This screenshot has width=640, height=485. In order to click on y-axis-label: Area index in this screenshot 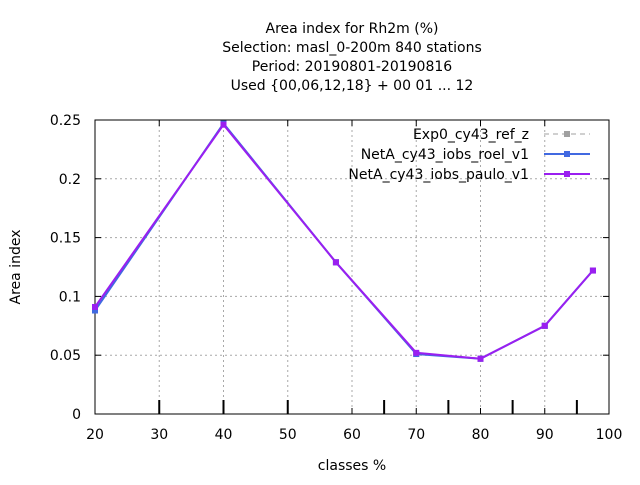, I will do `click(16, 267)`.